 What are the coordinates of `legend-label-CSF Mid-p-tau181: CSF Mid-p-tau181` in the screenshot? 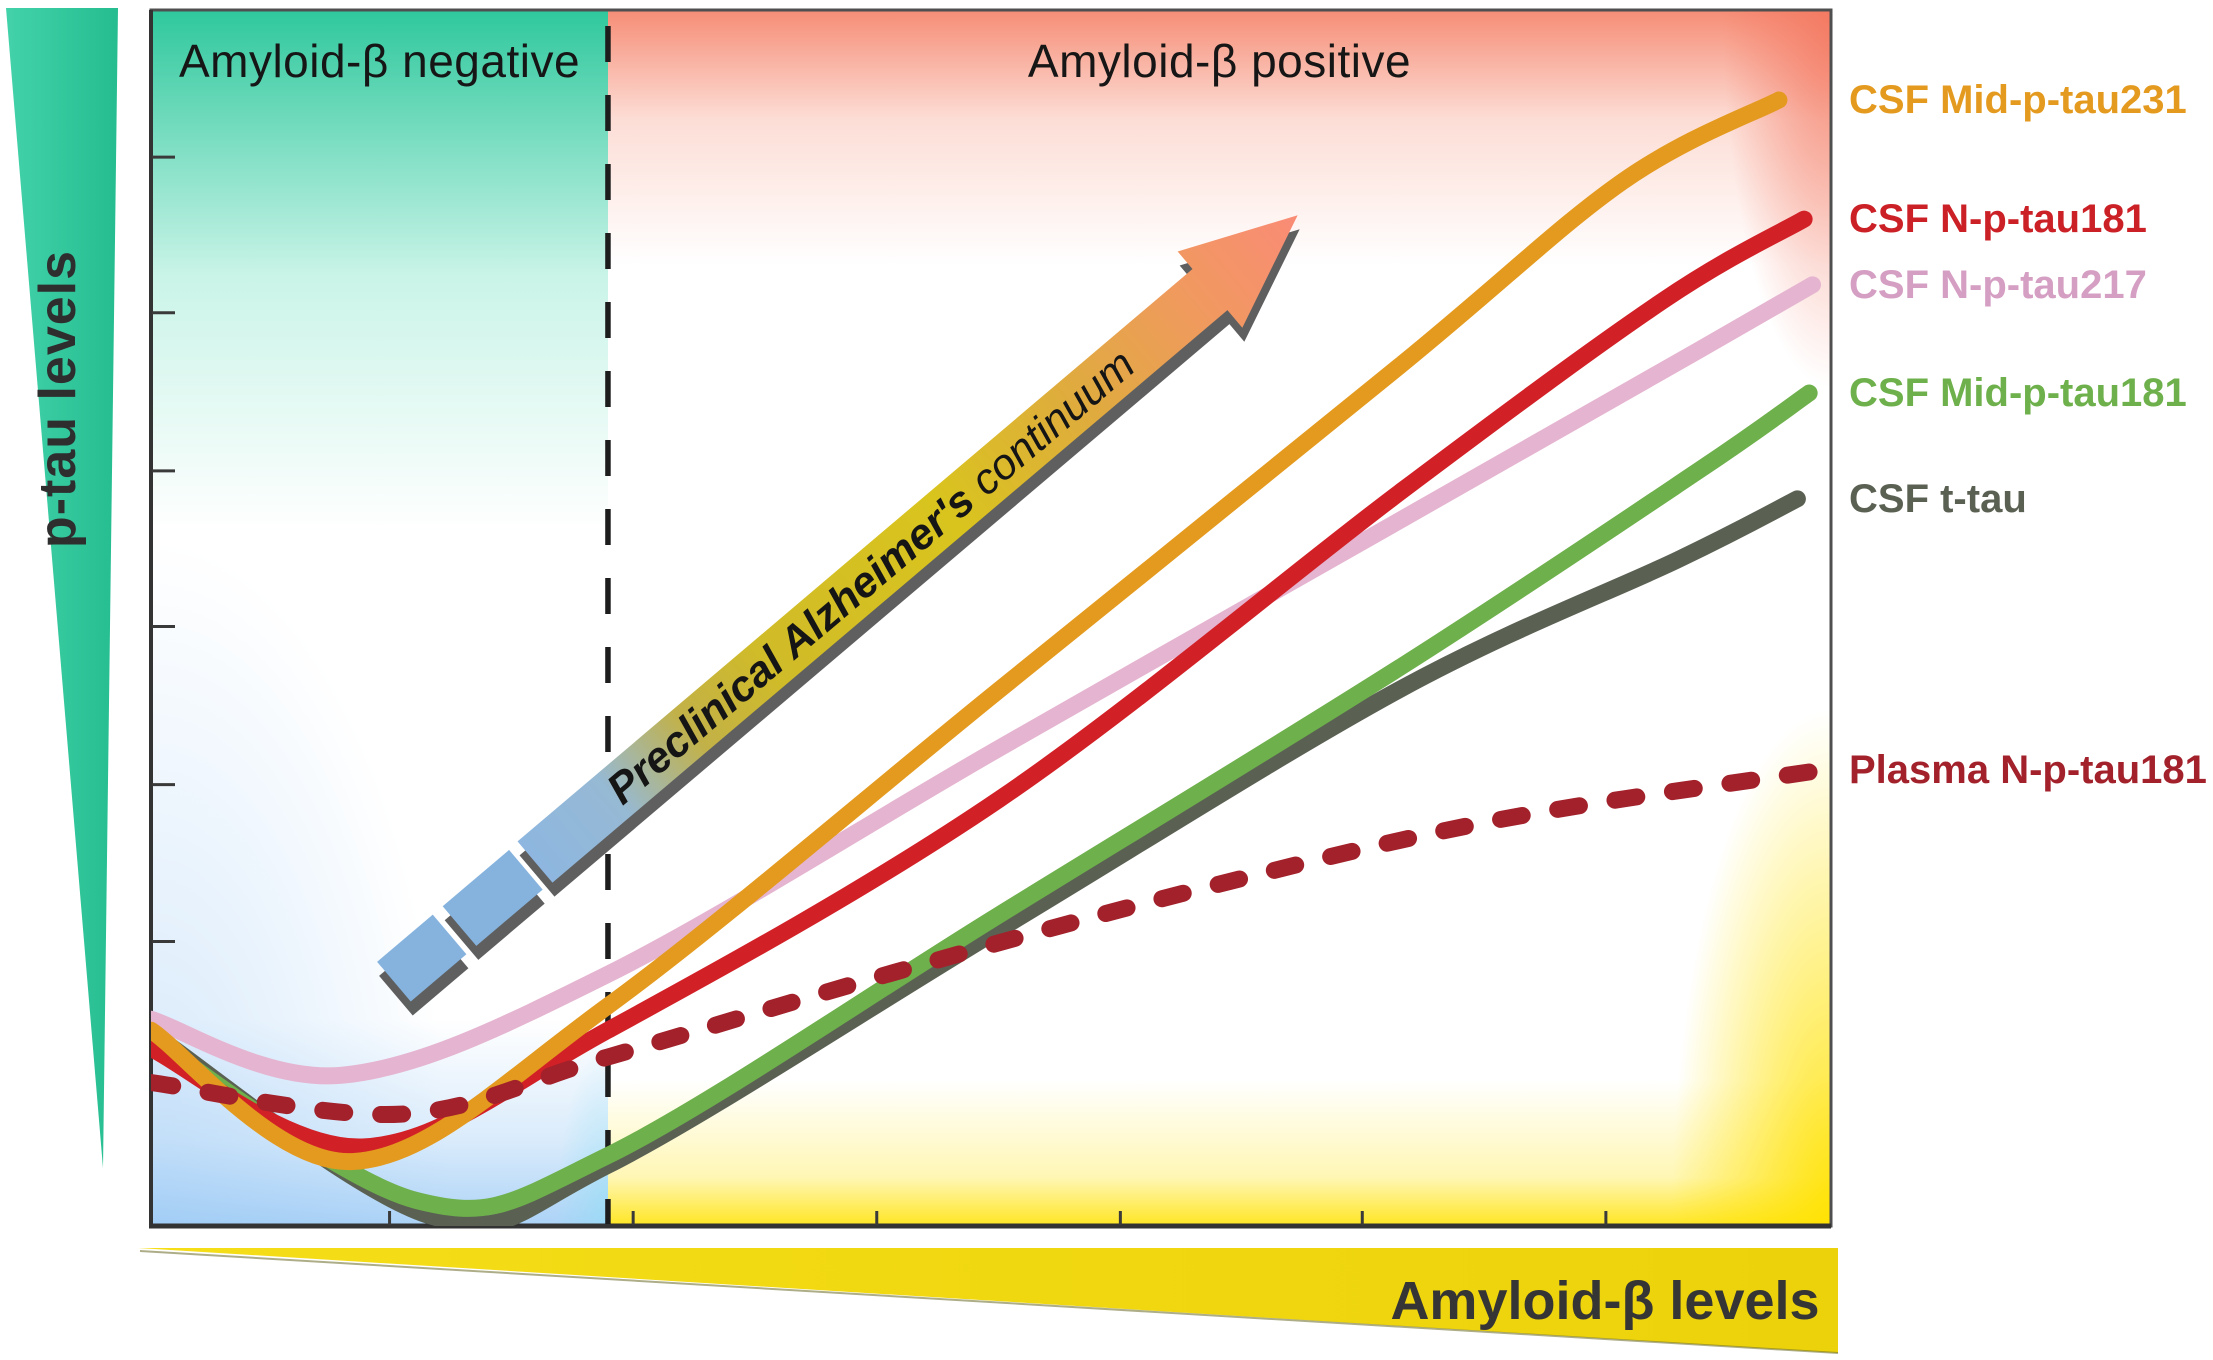 It's located at (2018, 393).